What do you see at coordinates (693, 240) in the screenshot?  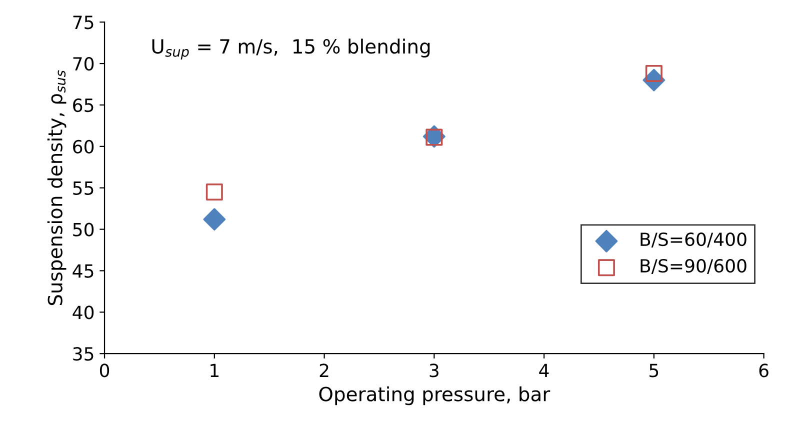 I see `legend-label: B/S=60/400` at bounding box center [693, 240].